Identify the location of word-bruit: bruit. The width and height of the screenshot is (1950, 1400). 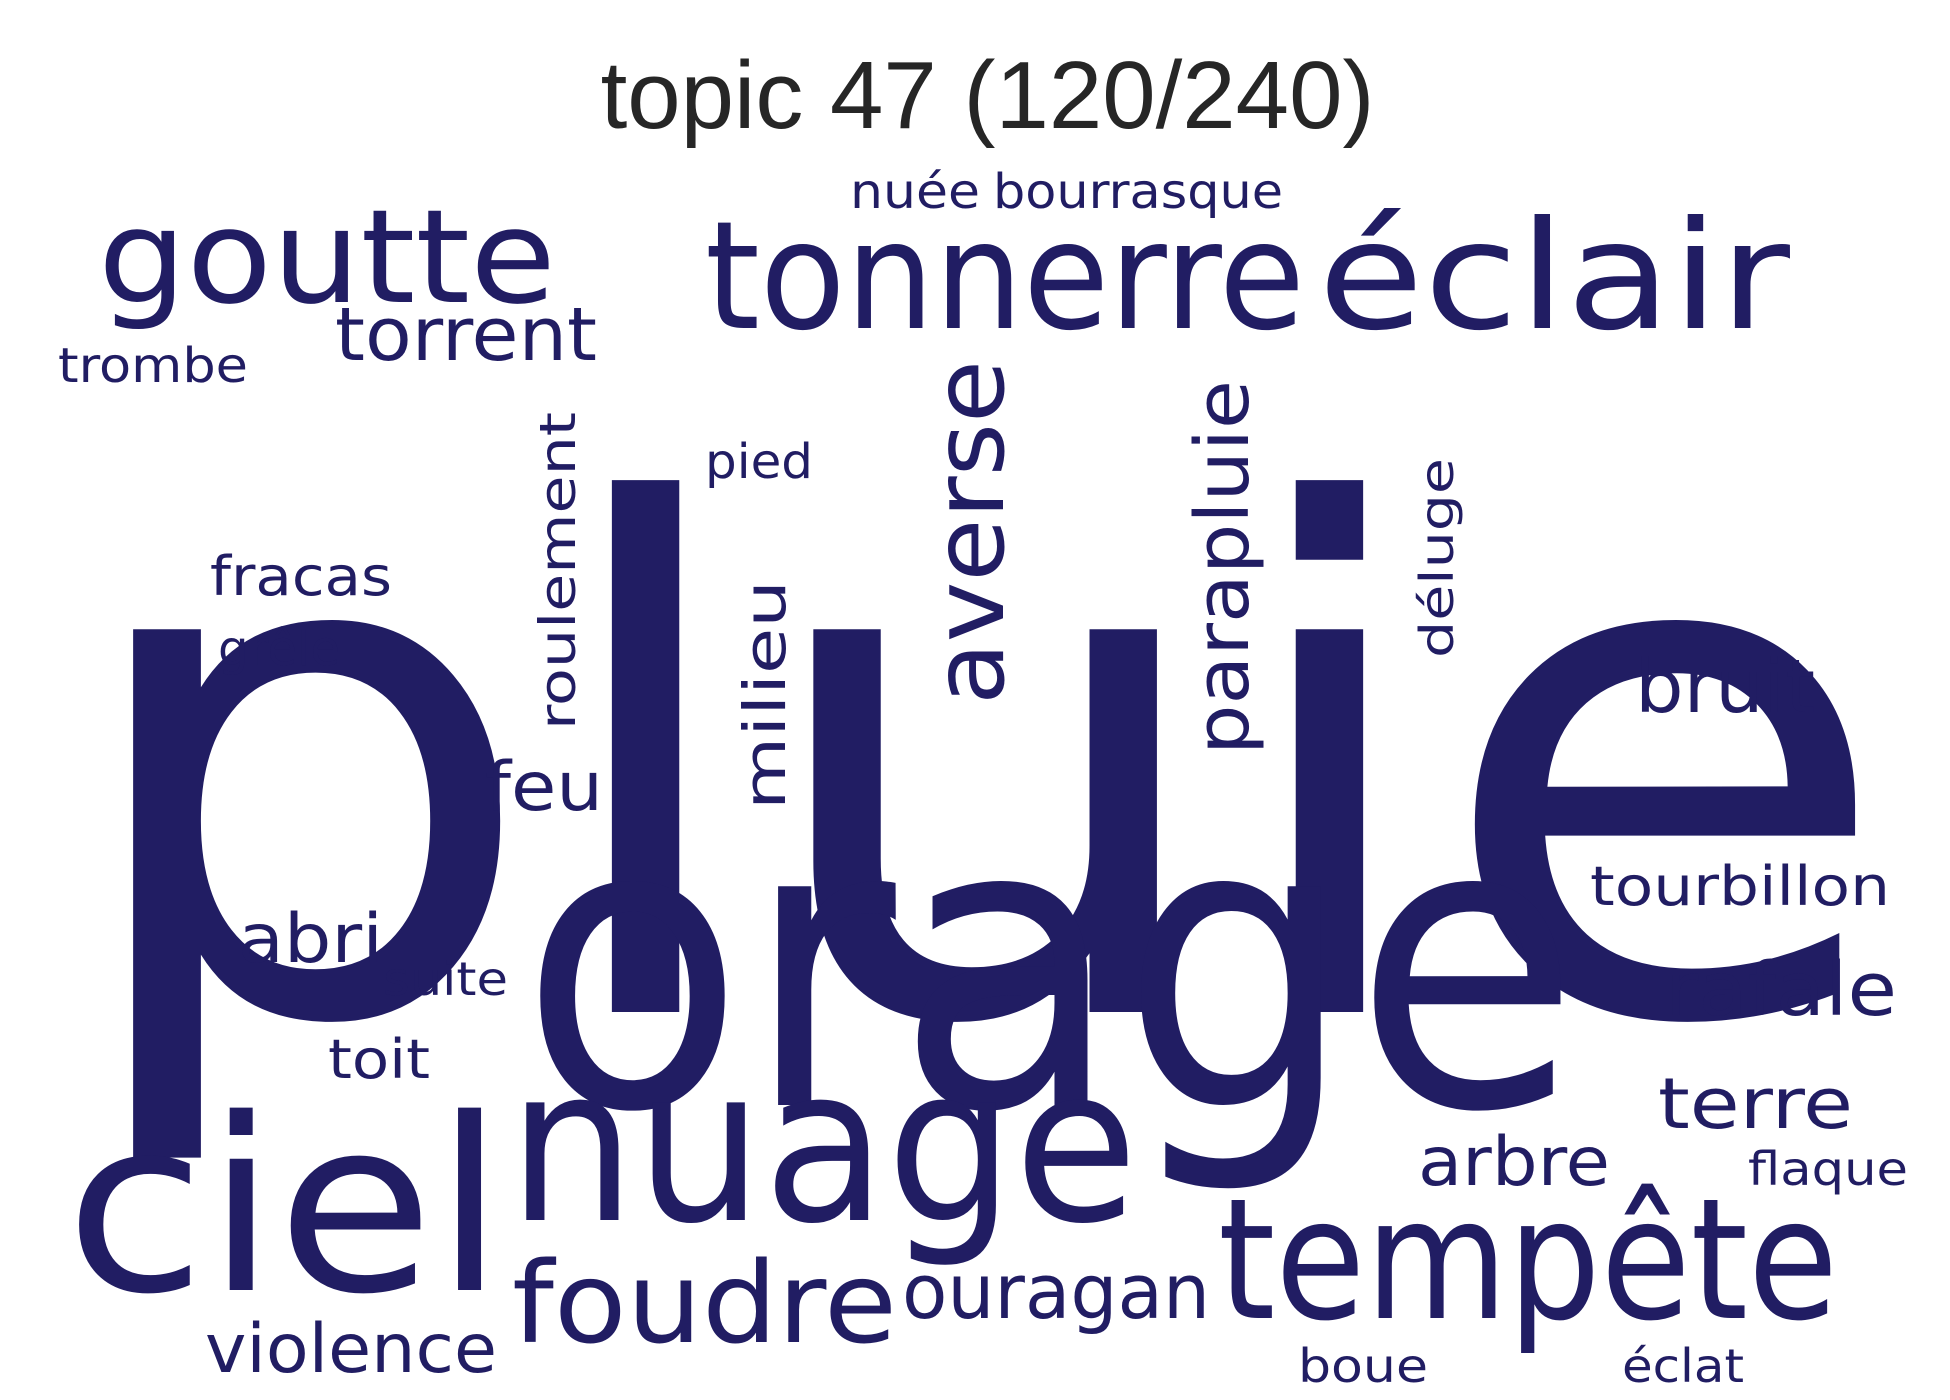
(1725, 687).